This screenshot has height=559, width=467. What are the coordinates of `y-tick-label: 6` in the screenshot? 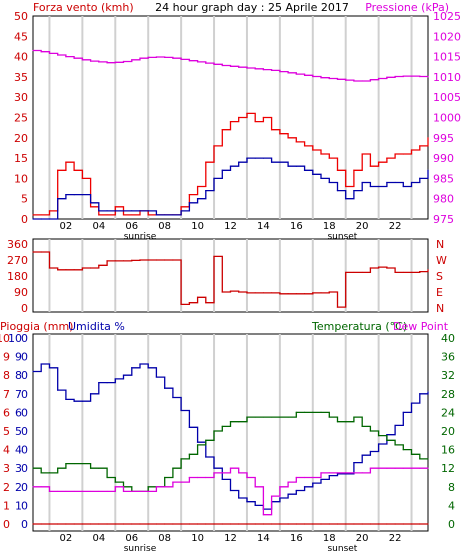 It's located at (6, 412).